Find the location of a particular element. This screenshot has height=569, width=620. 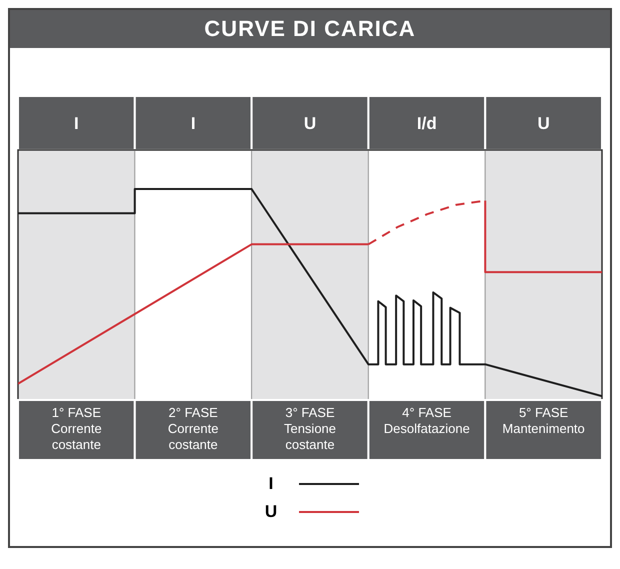

band-label: I/d is located at coordinates (426, 123).